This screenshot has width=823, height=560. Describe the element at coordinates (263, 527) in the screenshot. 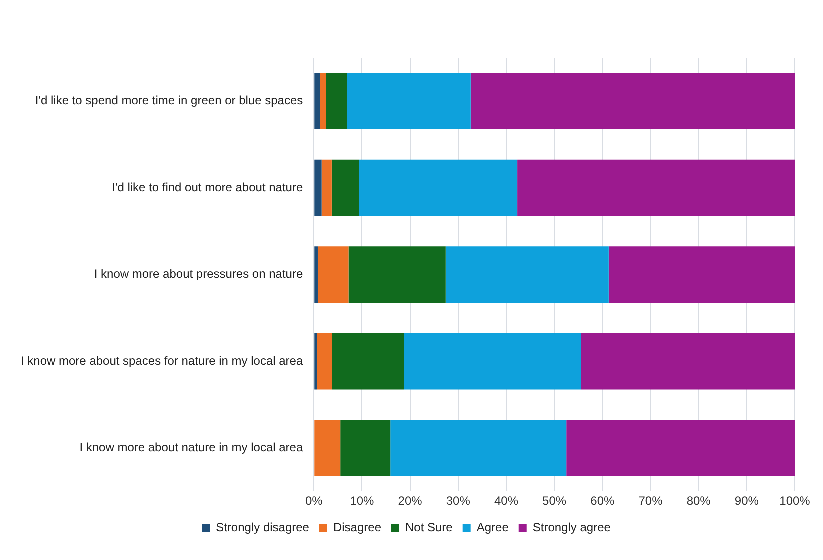

I see `legend-label: Strongly disagree` at that location.